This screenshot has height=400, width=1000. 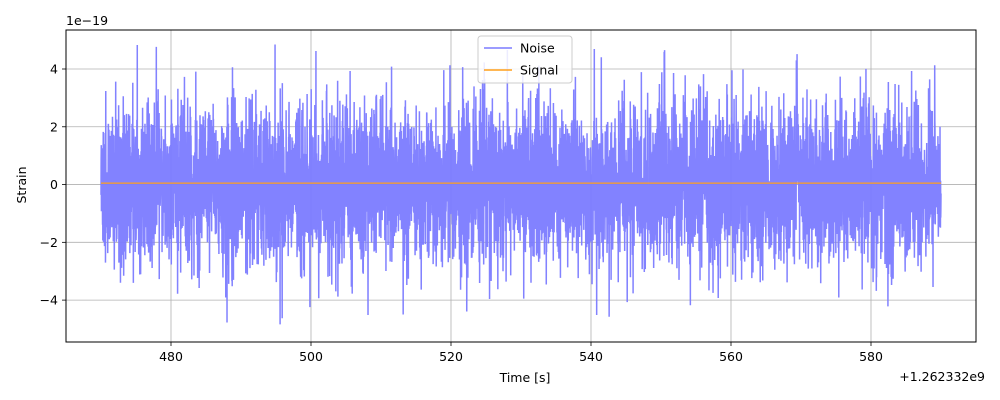 What do you see at coordinates (54, 126) in the screenshot?
I see `y-tick-label: 2` at bounding box center [54, 126].